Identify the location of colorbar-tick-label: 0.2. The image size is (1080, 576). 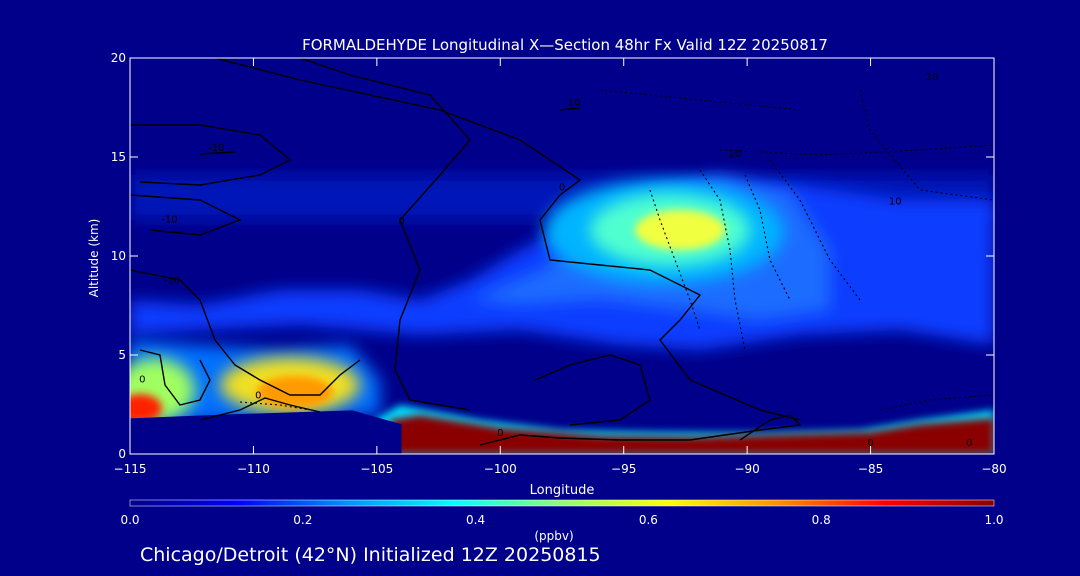
(302, 520).